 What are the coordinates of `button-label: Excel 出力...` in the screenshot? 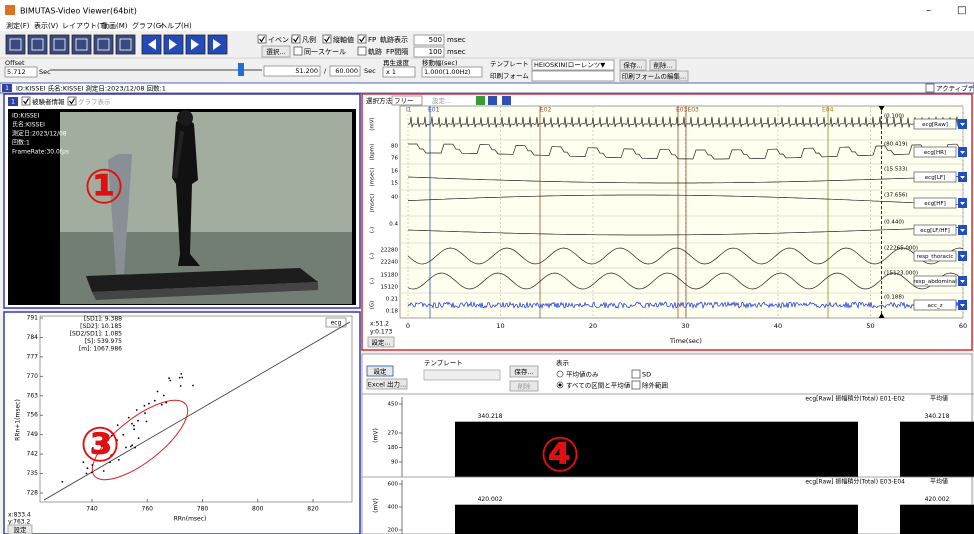 It's located at (387, 384).